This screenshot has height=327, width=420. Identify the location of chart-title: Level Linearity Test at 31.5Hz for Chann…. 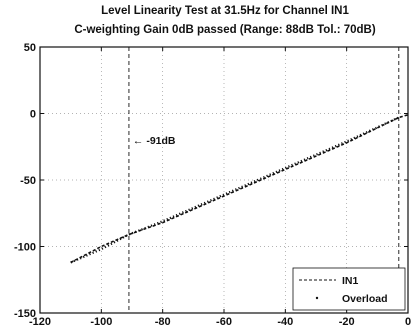
(225, 11).